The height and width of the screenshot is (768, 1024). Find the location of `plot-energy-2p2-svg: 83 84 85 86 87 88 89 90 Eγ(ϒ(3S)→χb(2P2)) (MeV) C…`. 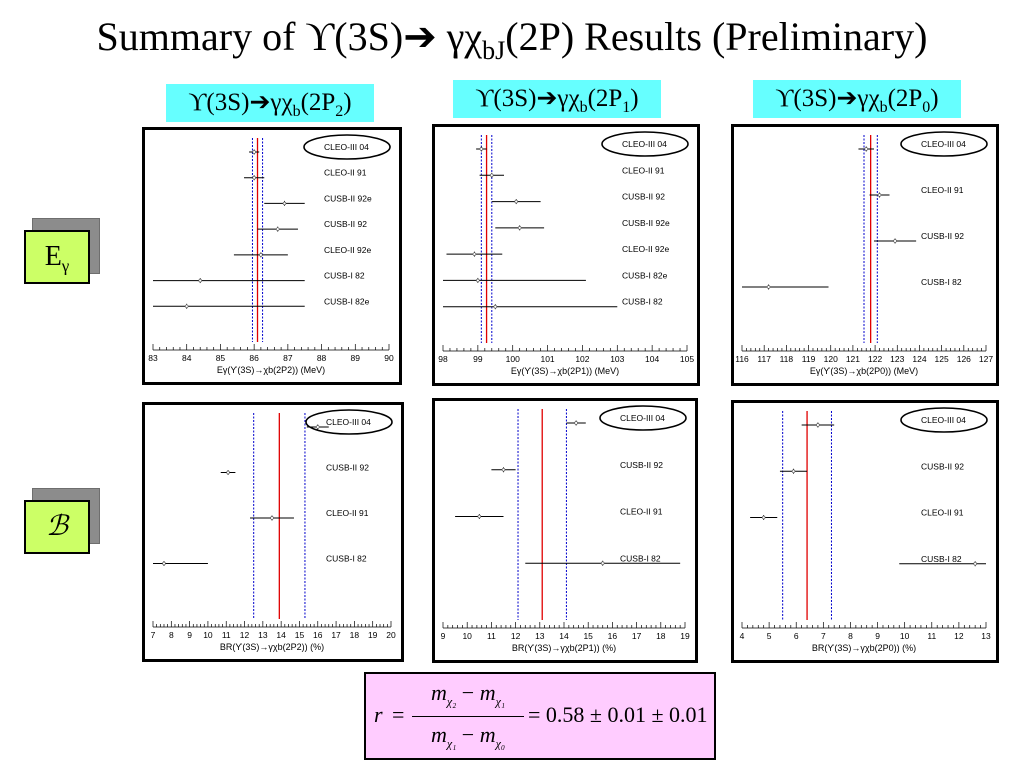

plot-energy-2p2-svg: 83 84 85 86 87 88 89 90 Eγ(ϒ(3S)→χb(2P2)) (MeV) C… is located at coordinates (271, 254).